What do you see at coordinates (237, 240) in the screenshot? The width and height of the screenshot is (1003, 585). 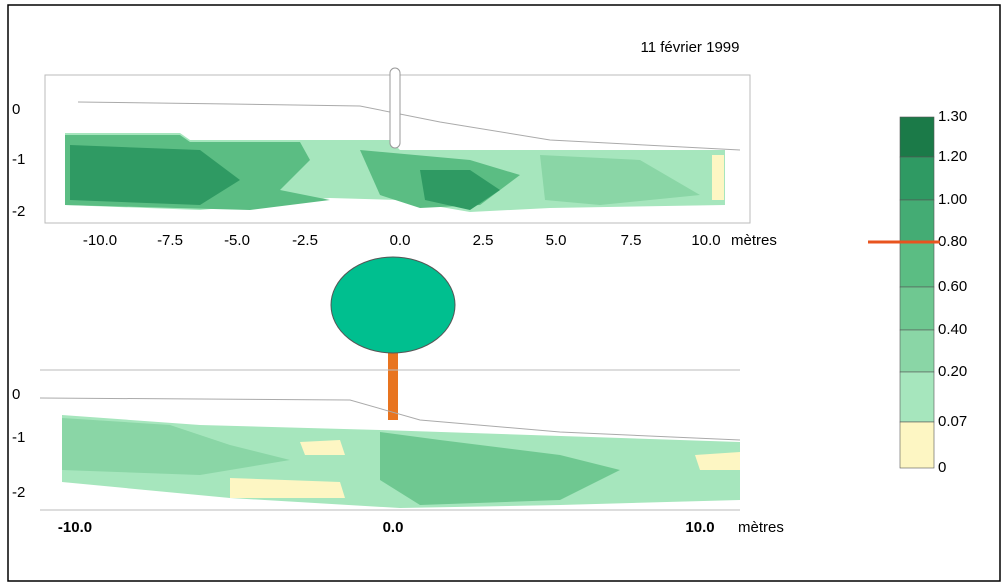 I see `x-tick-label: -5.0` at bounding box center [237, 240].